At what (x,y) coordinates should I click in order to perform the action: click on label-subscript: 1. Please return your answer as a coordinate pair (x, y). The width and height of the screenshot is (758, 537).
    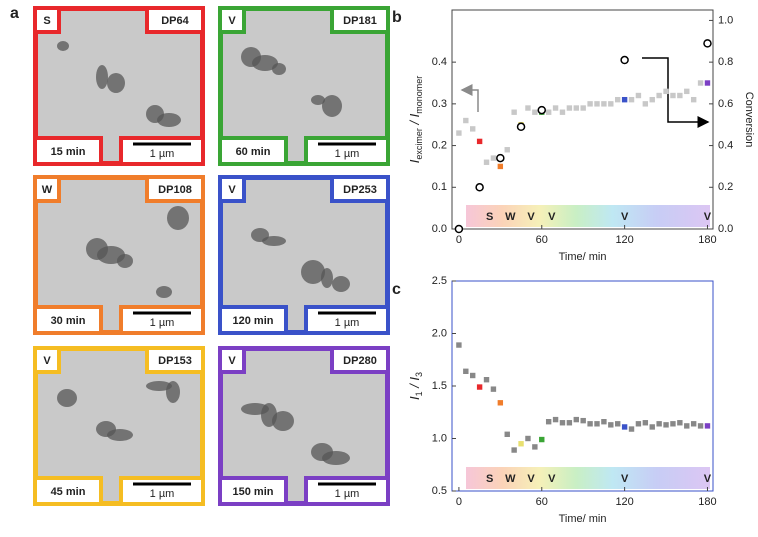
    Looking at the image, I should click on (419, 393).